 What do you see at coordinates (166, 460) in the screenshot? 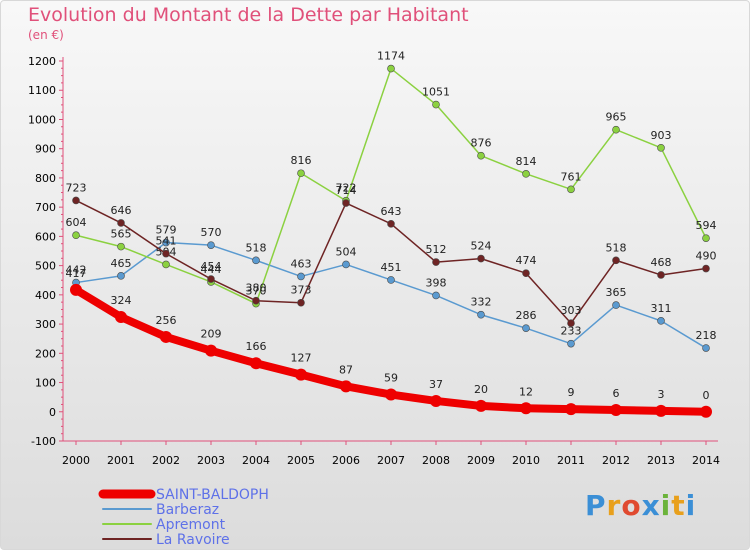
I see `x-tick-label: 2002` at bounding box center [166, 460].